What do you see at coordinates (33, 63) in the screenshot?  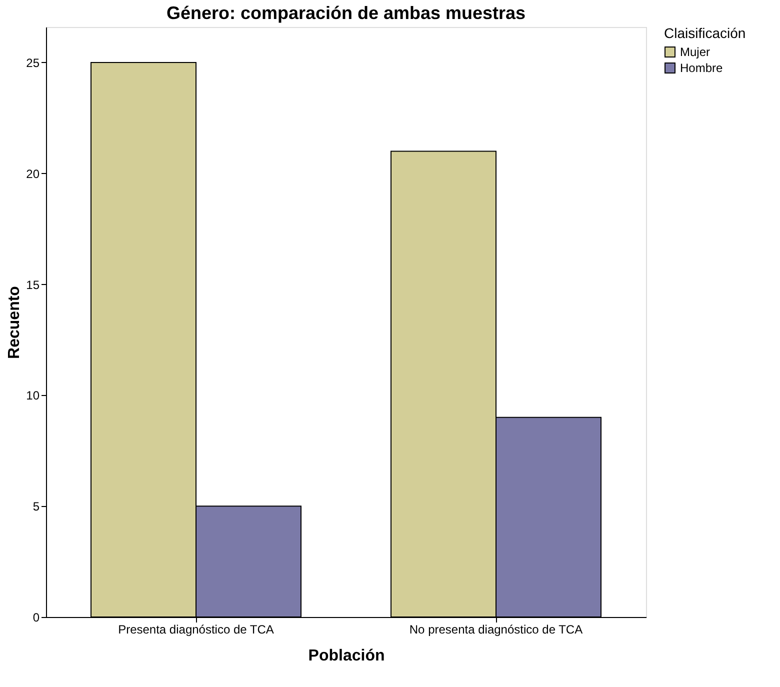 I see `y-tick-label: 25` at bounding box center [33, 63].